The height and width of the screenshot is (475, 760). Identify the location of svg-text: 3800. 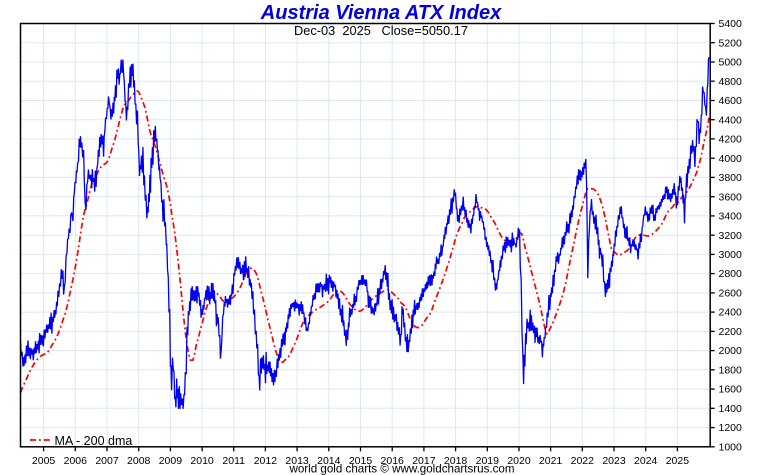
(731, 178).